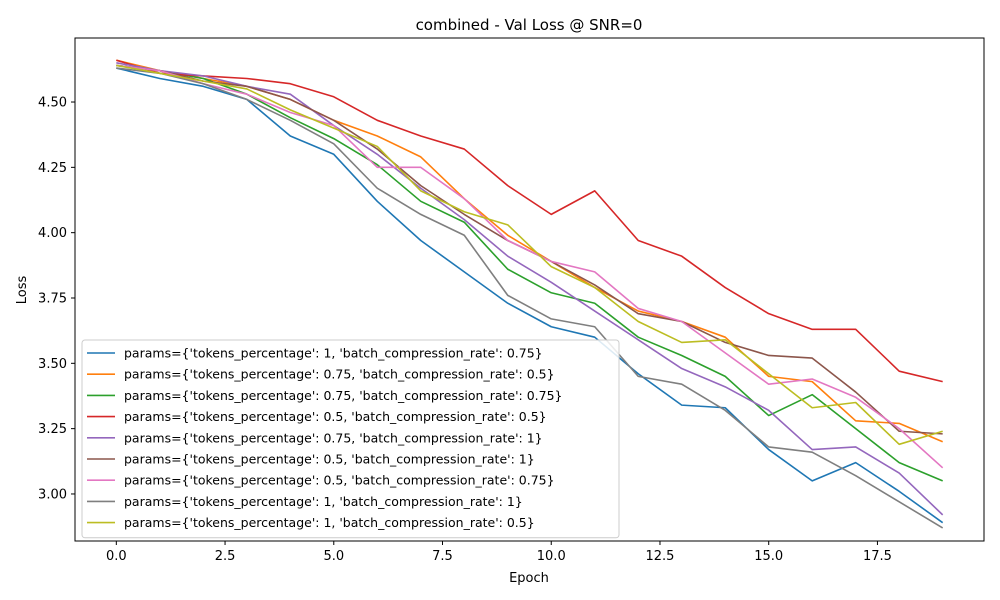 This screenshot has height=600, width=1000. Describe the element at coordinates (52, 103) in the screenshot. I see `y-tick-label: 4.50` at that location.